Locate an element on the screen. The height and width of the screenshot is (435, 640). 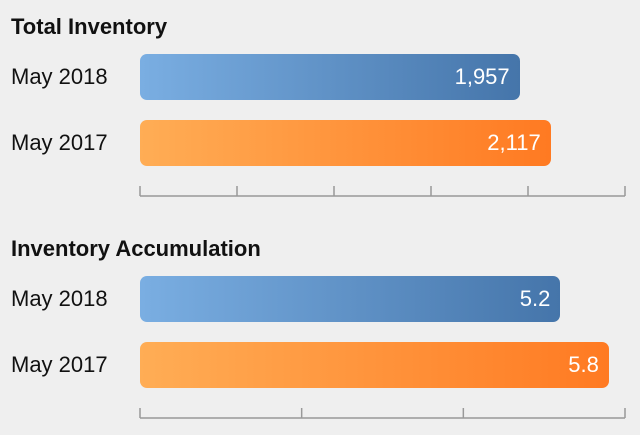
data-label: 2,117 is located at coordinates (514, 142).